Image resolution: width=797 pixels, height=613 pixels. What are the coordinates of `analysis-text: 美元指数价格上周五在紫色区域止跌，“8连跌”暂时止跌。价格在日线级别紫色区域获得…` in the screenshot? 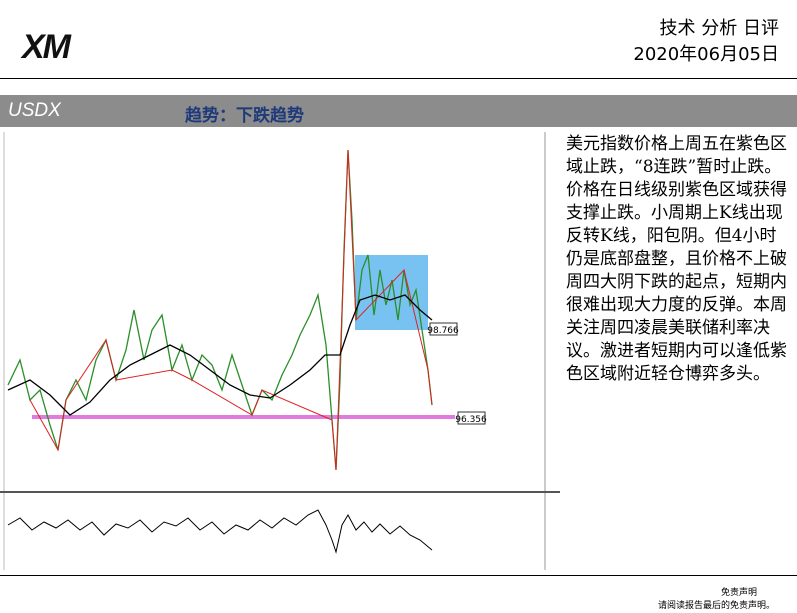 It's located at (676, 259).